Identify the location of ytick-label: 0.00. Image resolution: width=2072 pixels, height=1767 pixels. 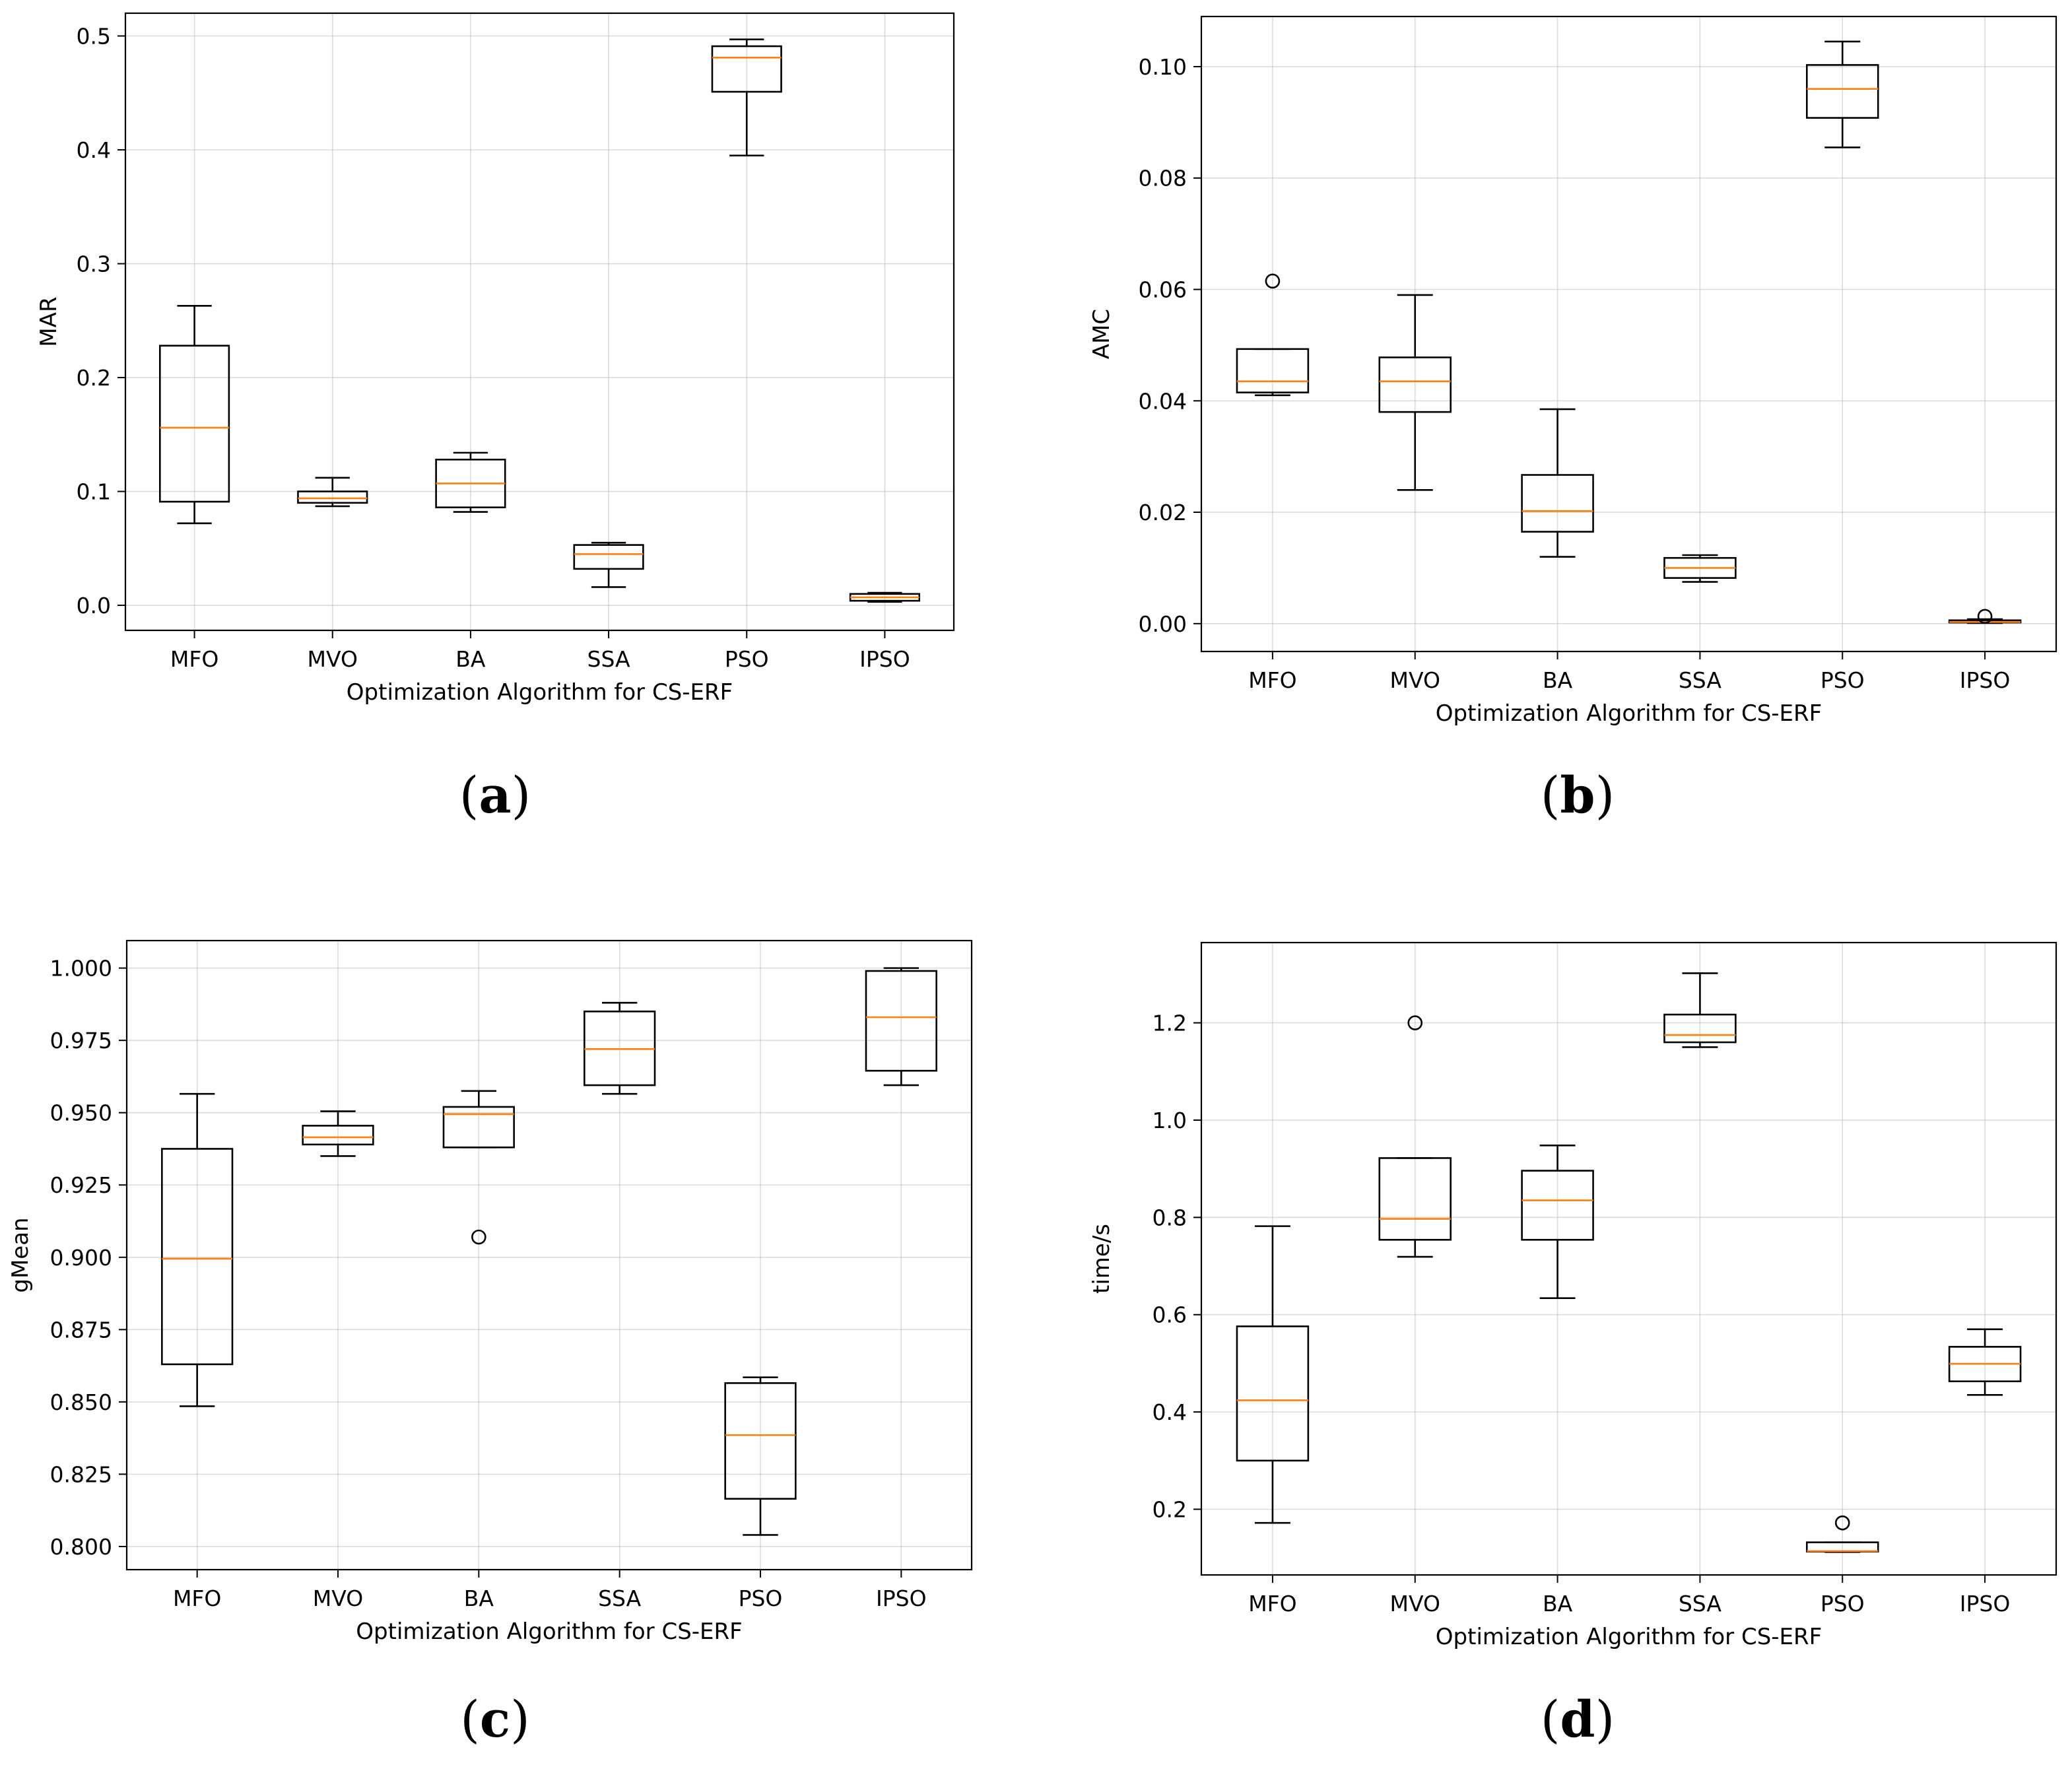
(1163, 624).